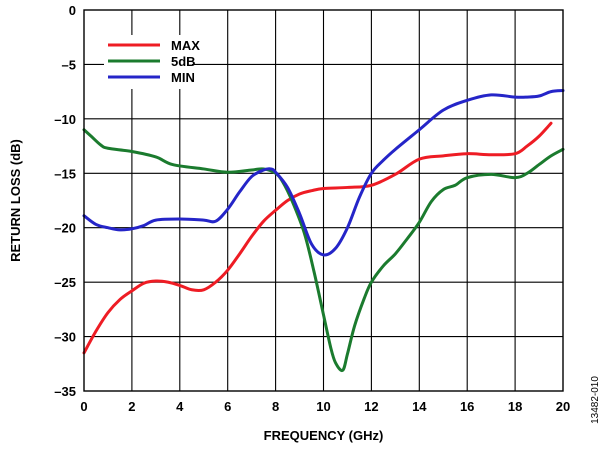 This screenshot has height=450, width=605. Describe the element at coordinates (563, 406) in the screenshot. I see `x-tick-label: 20` at that location.